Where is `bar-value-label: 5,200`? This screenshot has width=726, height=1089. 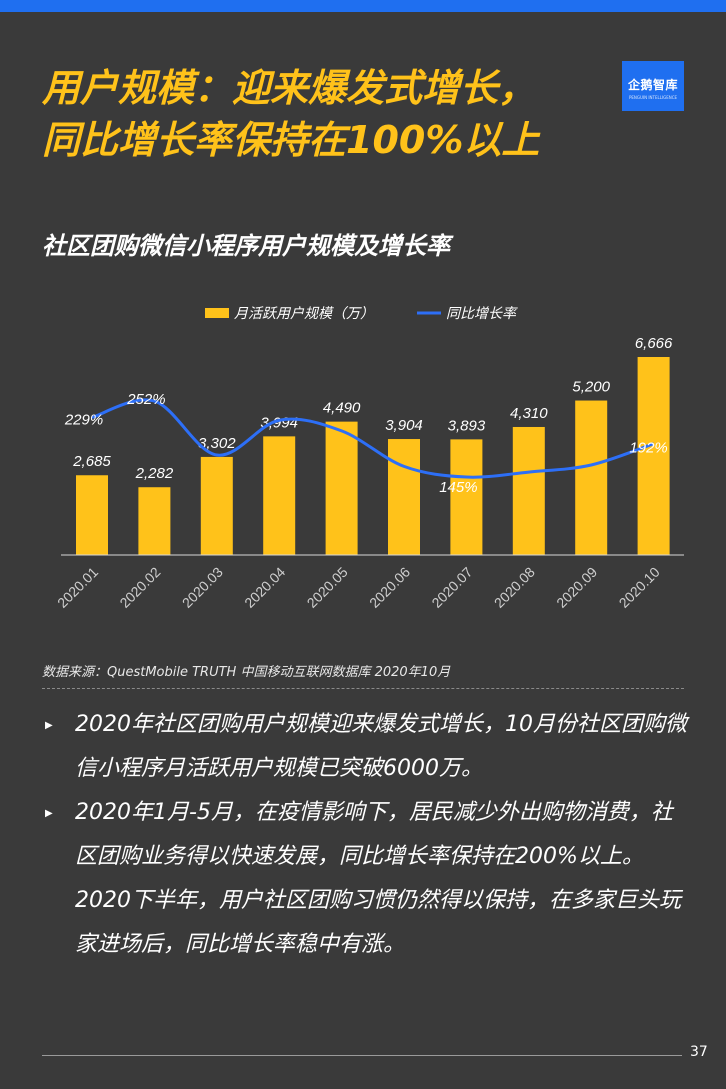 bar-value-label: 5,200 is located at coordinates (591, 387).